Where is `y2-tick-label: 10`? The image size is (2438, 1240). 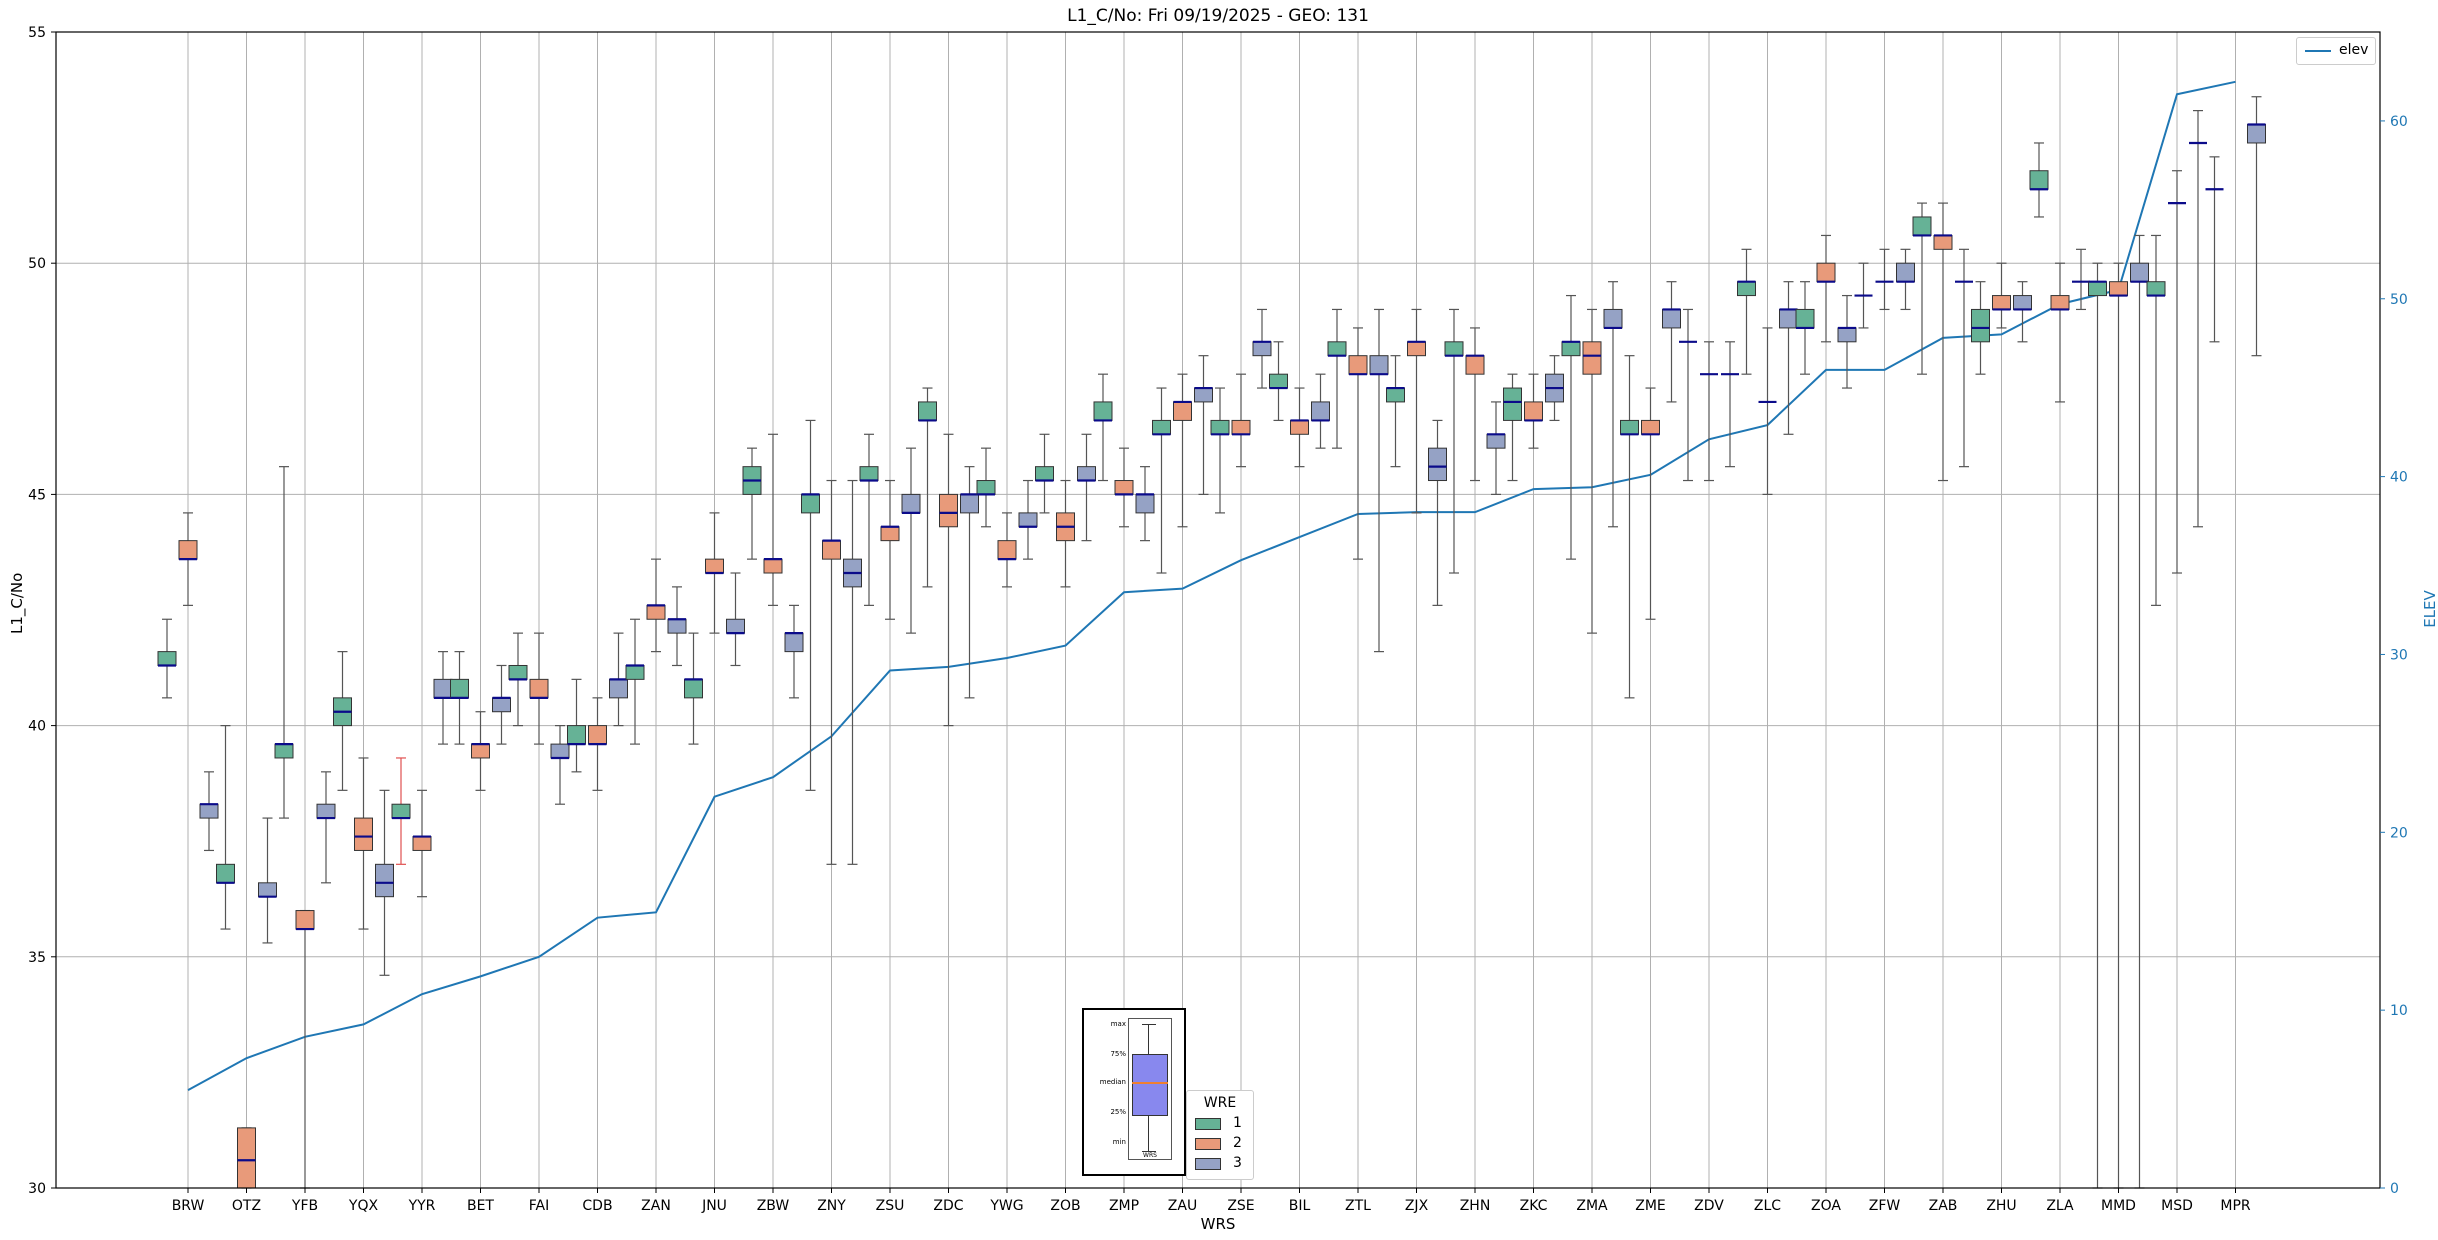
y2-tick-label: 10 is located at coordinates (2399, 1011).